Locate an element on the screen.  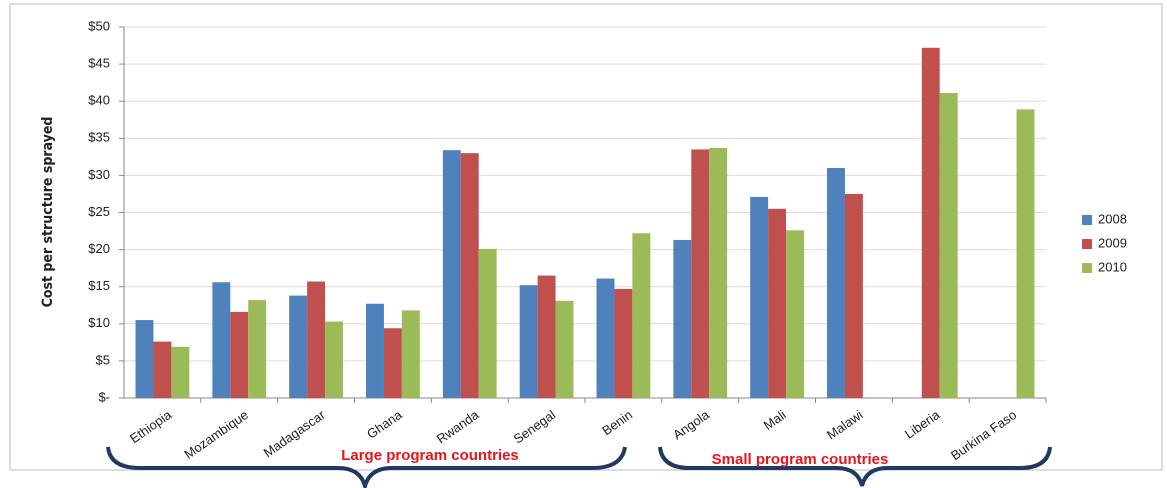
x-tick-label: Ethiopia is located at coordinates (151, 427).